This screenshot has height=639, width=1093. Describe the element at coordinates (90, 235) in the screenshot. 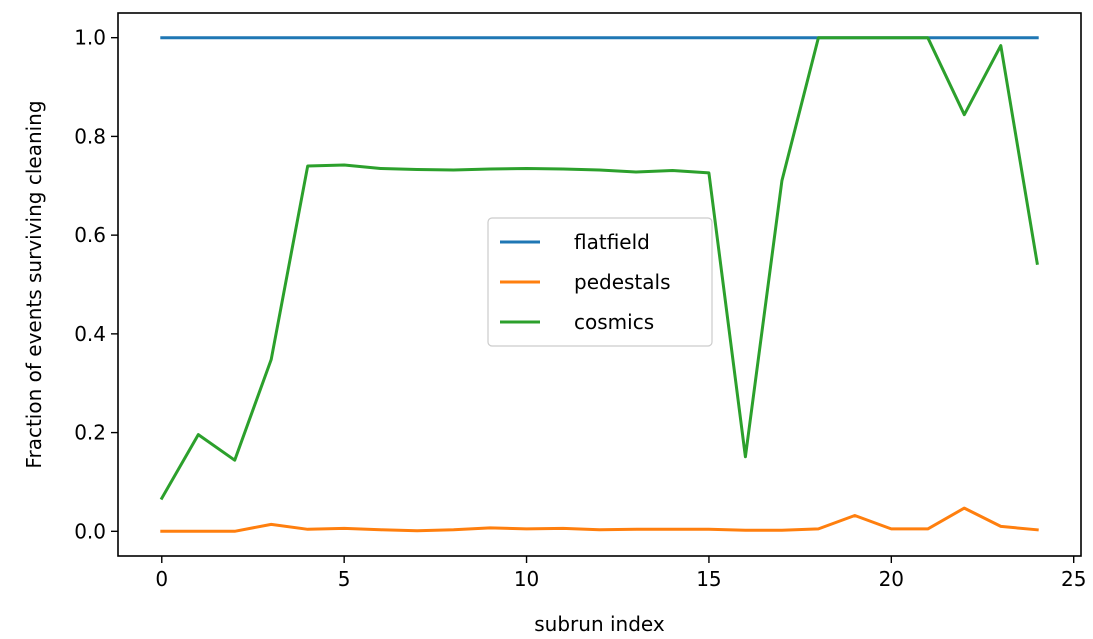

I see `y-tick-label: 0.6` at that location.